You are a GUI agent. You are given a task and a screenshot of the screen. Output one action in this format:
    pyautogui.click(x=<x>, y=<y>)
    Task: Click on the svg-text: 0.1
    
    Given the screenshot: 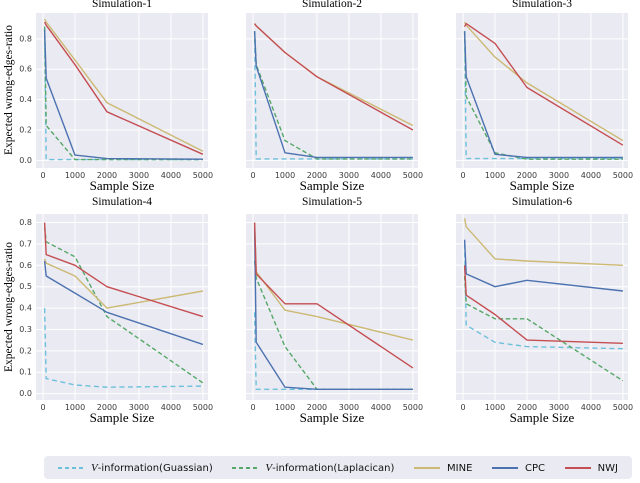 What is the action you would take?
    pyautogui.click(x=25, y=372)
    